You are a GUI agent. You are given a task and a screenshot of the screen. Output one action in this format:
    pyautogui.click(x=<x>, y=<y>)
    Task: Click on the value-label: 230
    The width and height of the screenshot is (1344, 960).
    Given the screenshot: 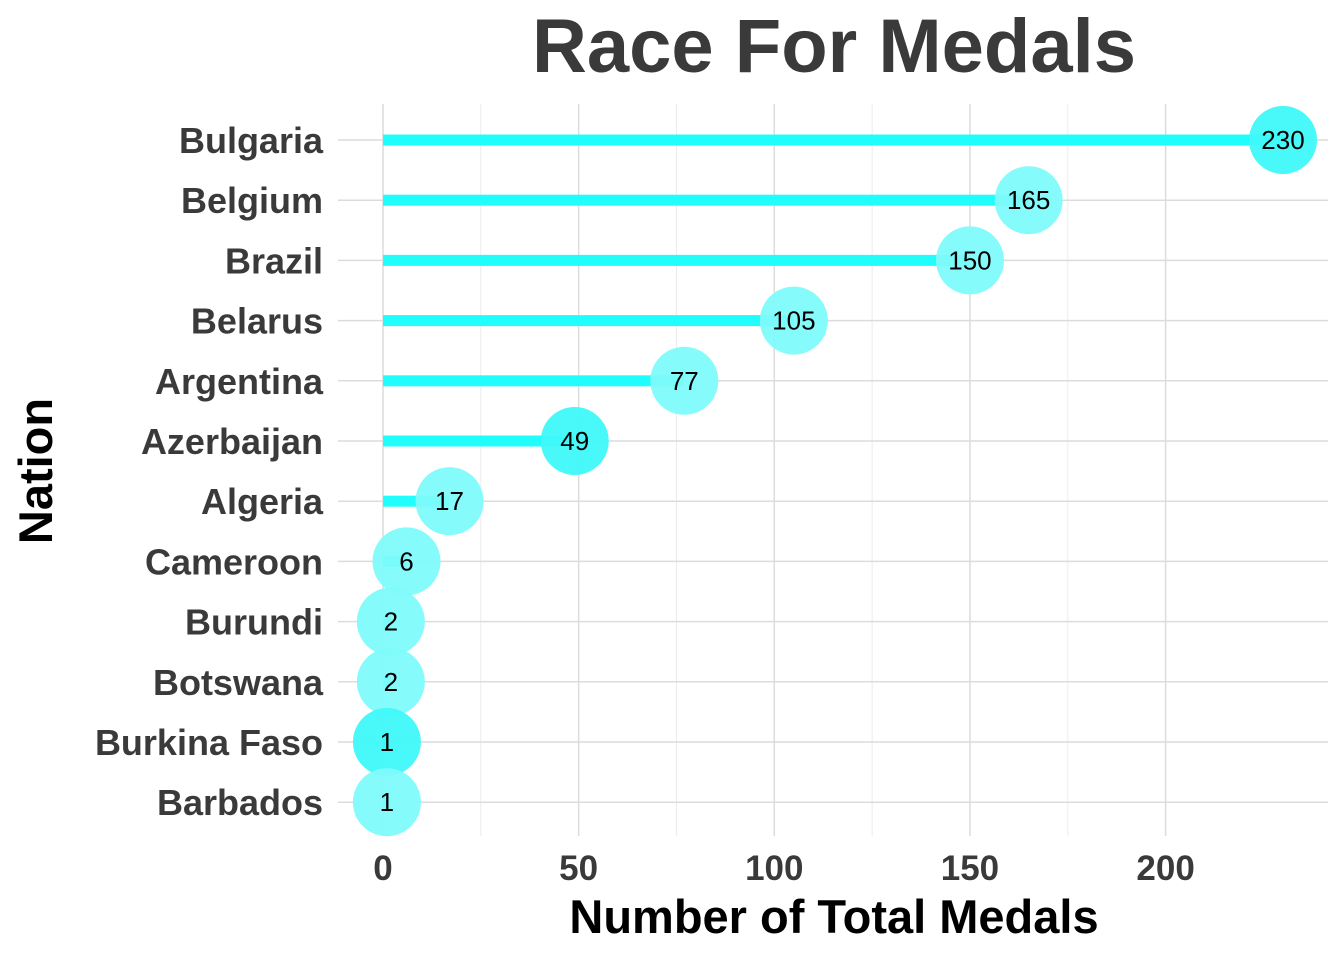 What is the action you would take?
    pyautogui.click(x=1282, y=140)
    